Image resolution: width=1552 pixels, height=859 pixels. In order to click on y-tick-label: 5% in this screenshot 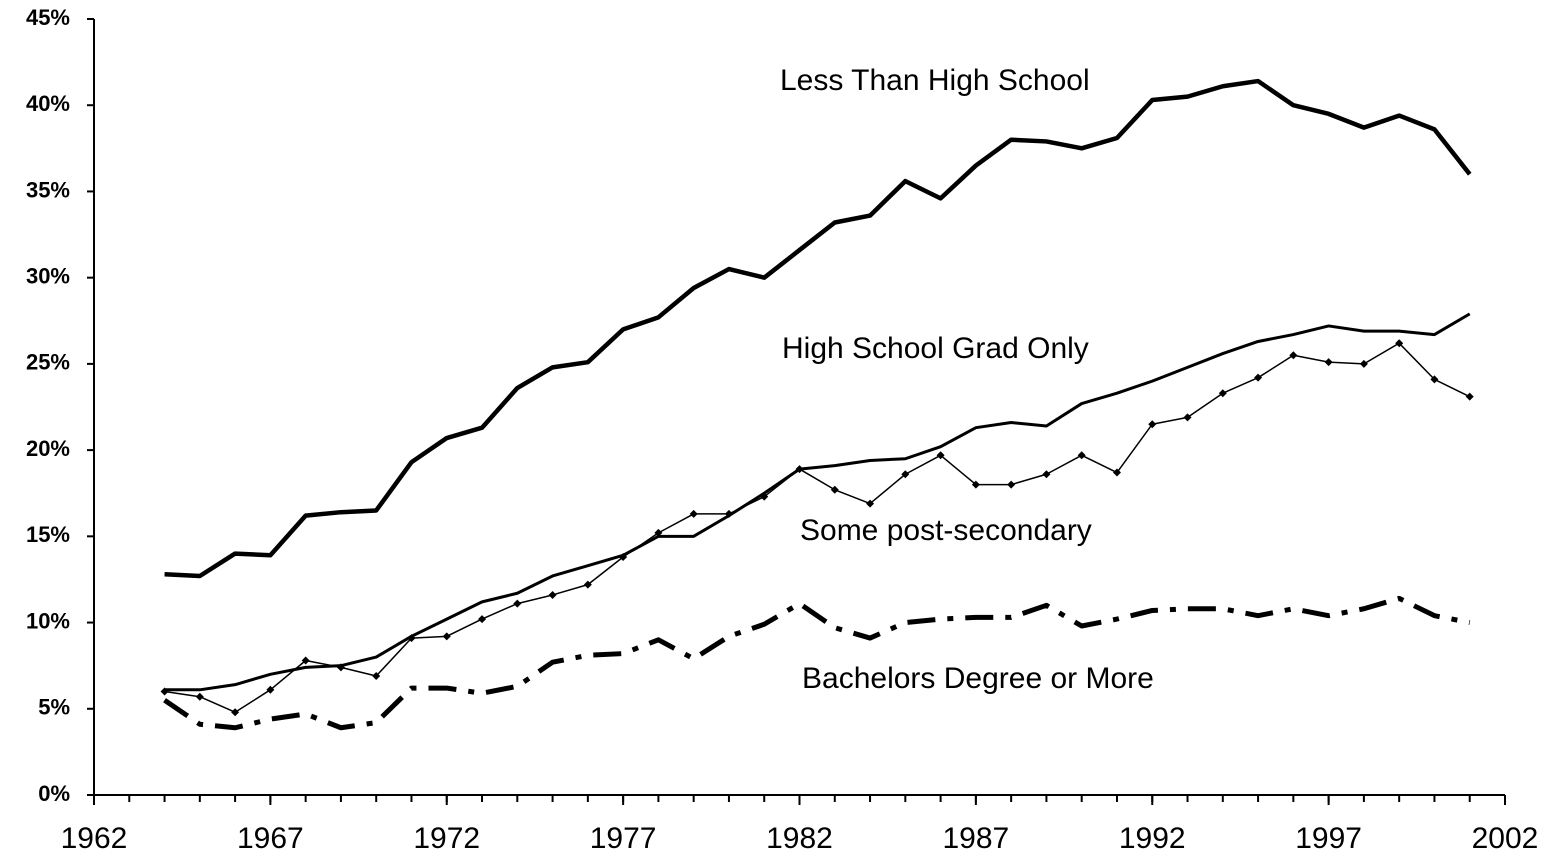, I will do `click(54, 707)`.